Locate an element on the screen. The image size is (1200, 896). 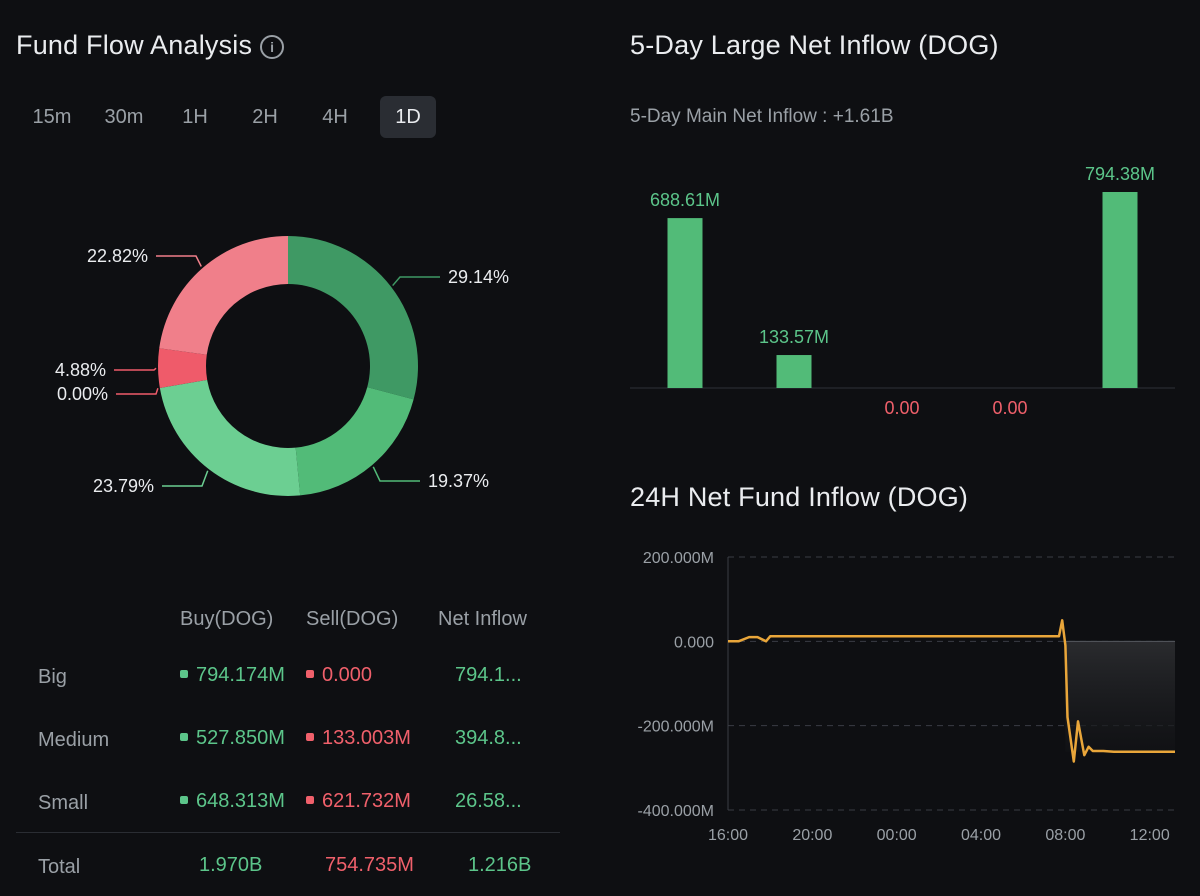
medium-buy: 527.850M is located at coordinates (232, 738).